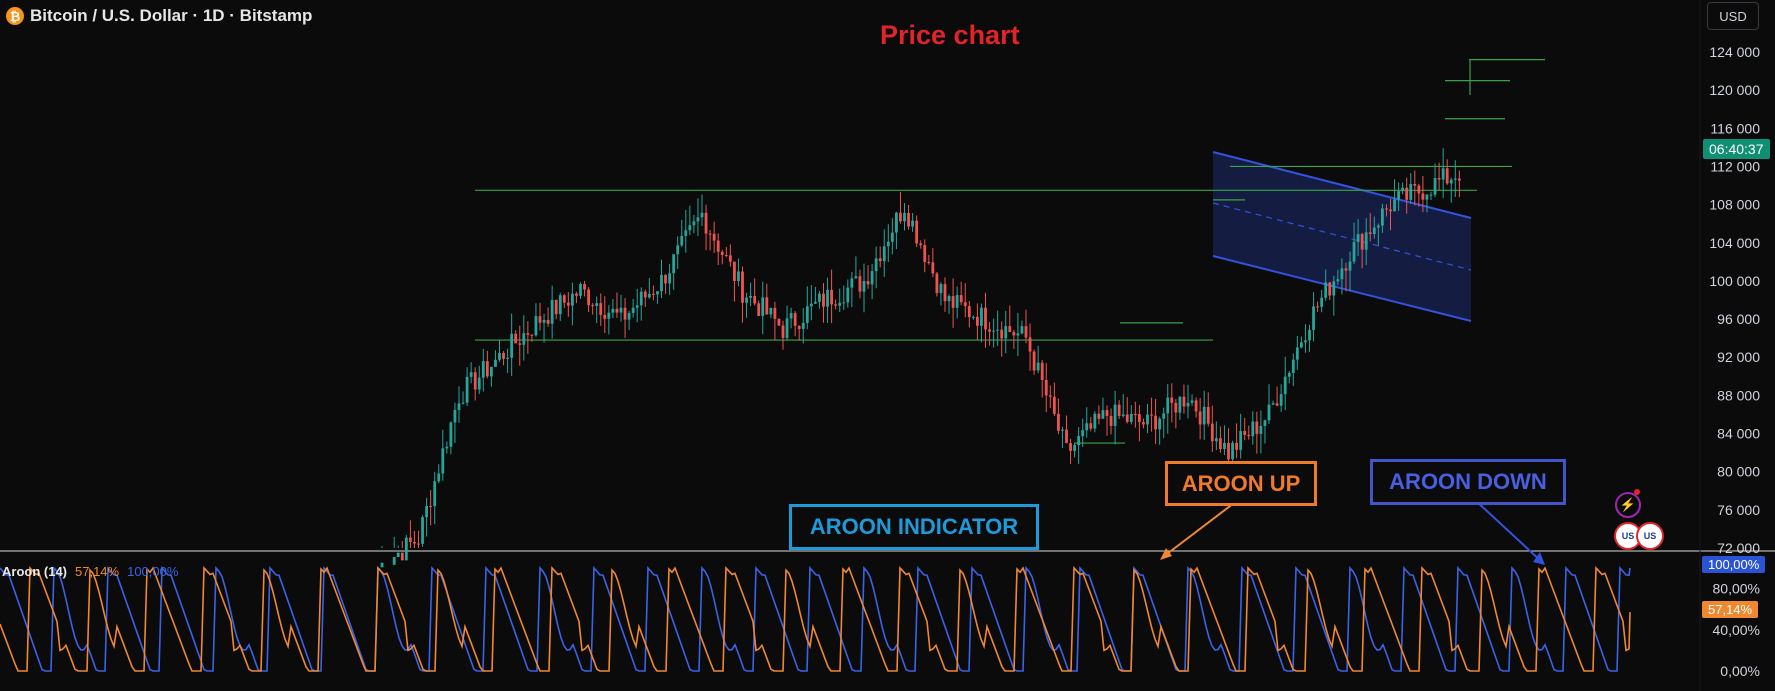 This screenshot has width=1775, height=691. I want to click on price-tick-label: 92 000, so click(1738, 357).